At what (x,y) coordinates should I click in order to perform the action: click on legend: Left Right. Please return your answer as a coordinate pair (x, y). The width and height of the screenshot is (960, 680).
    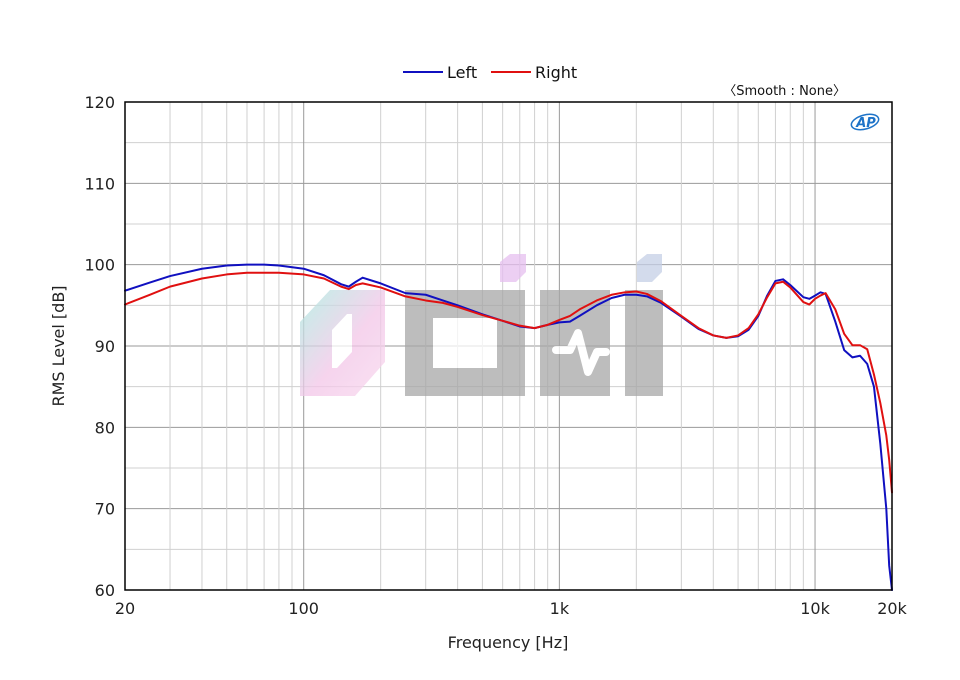
    Looking at the image, I should click on (490, 72).